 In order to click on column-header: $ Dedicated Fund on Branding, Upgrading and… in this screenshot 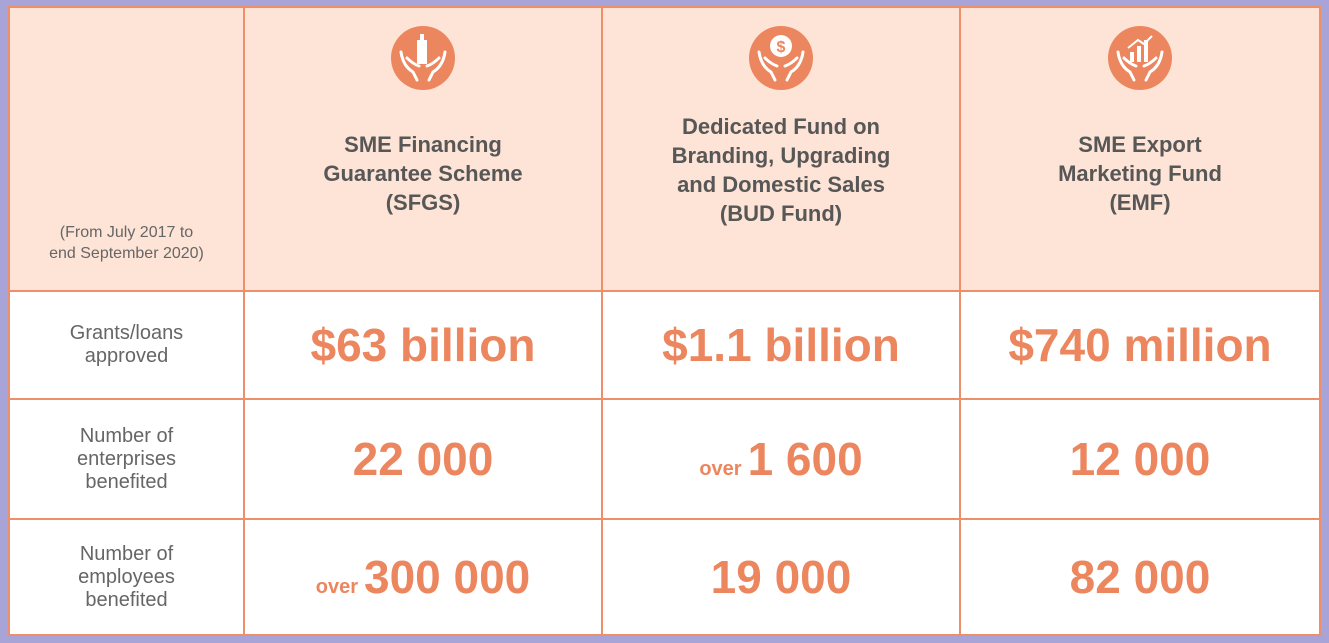, I will do `click(781, 149)`.